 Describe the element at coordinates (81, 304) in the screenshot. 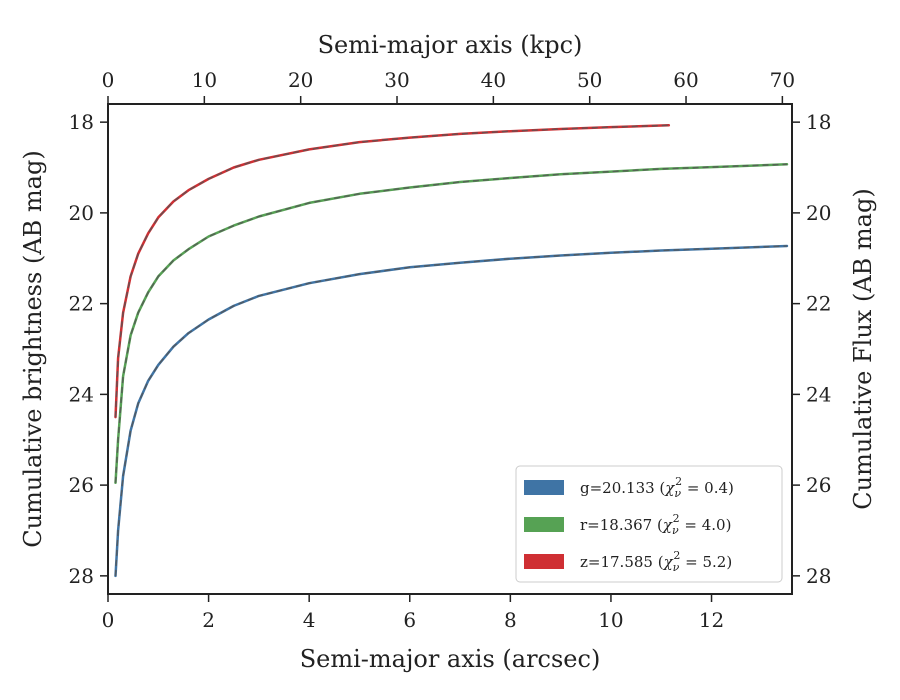

I see `y-tick-label: 22` at that location.